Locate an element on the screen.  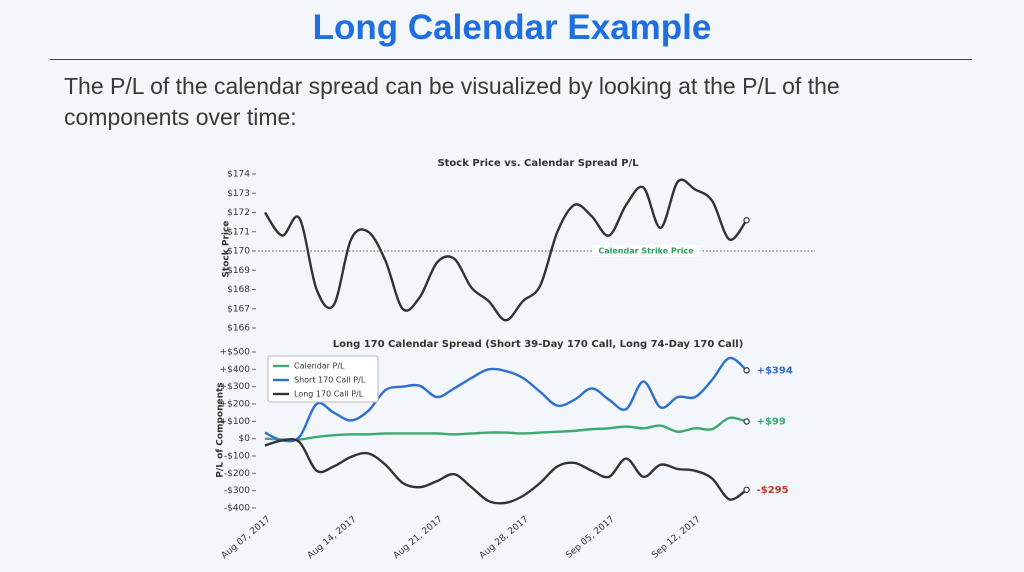
y-tick-label: +$100 is located at coordinates (235, 422).